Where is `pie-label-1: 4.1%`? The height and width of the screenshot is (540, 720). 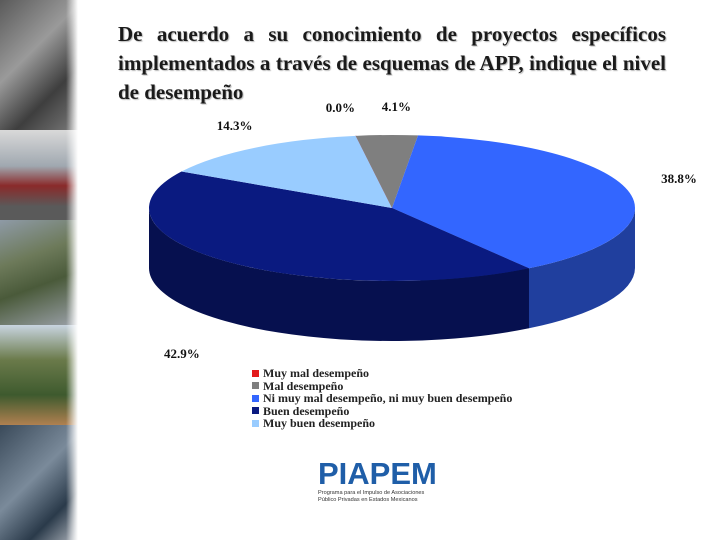 pie-label-1: 4.1% is located at coordinates (396, 106).